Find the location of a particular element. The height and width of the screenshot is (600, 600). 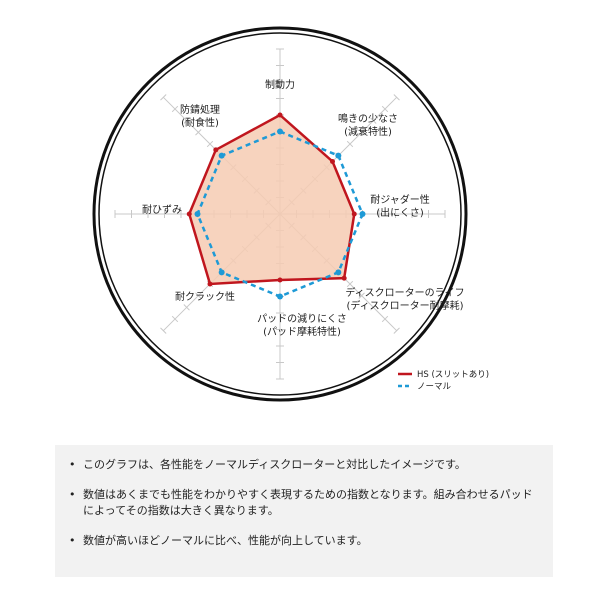

axis-label-line: (出にくさ) is located at coordinates (400, 212).